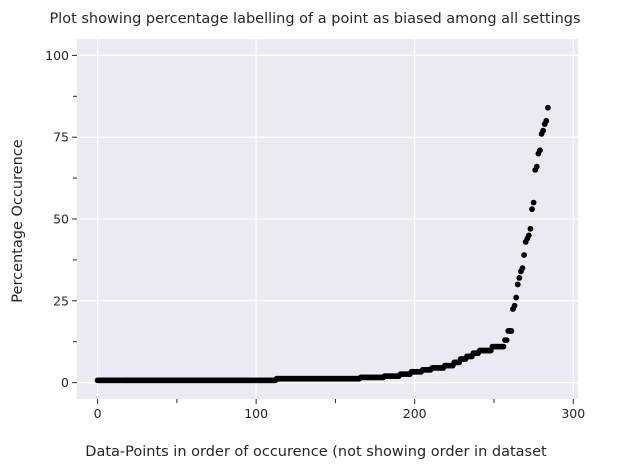 This screenshot has width=629, height=469. I want to click on y-tick-label: 100, so click(57, 55).